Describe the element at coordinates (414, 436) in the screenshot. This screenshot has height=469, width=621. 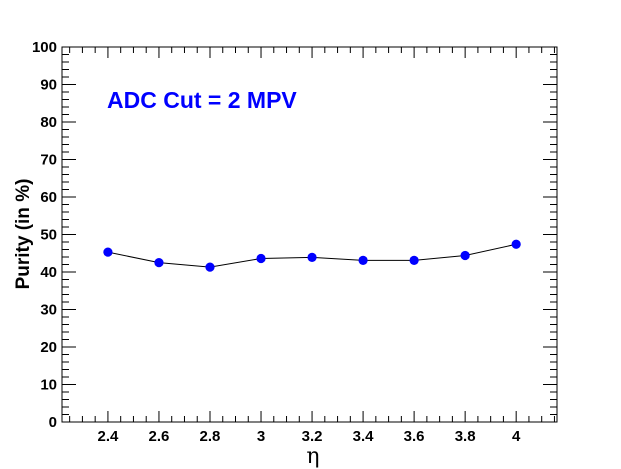
I see `x-tick-label: 3.6` at that location.